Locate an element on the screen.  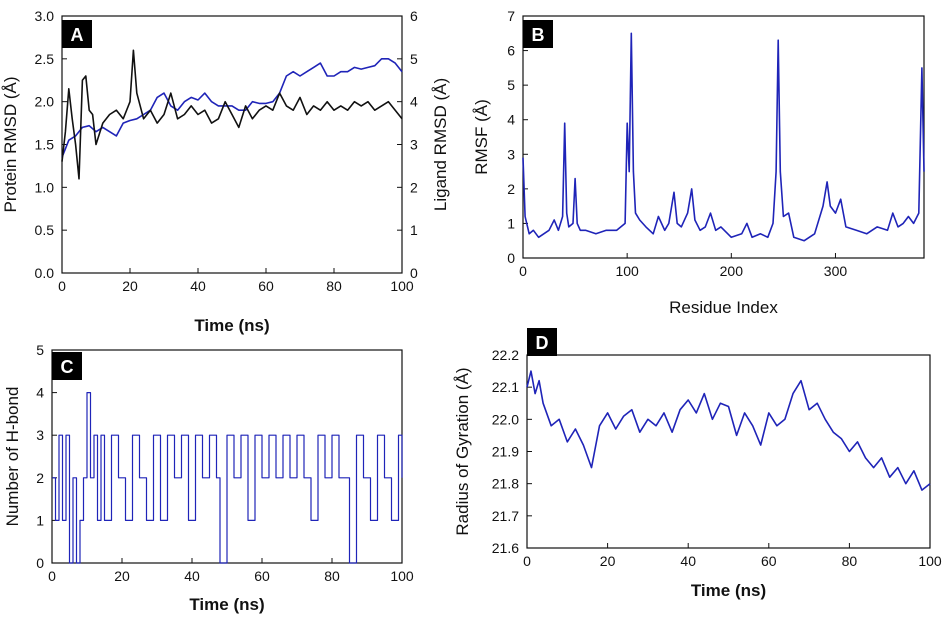
y-tick-label: 22.1 is located at coordinates (505, 387).